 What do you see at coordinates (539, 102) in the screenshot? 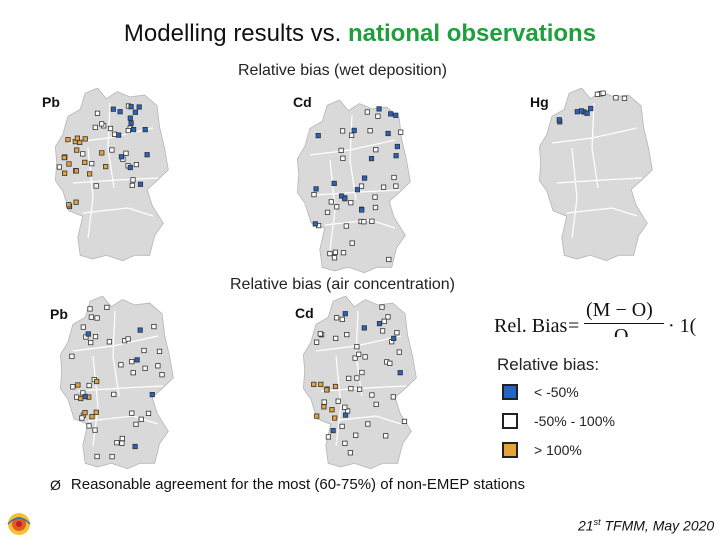
I see `map-label-hg-wet: Hg` at bounding box center [539, 102].